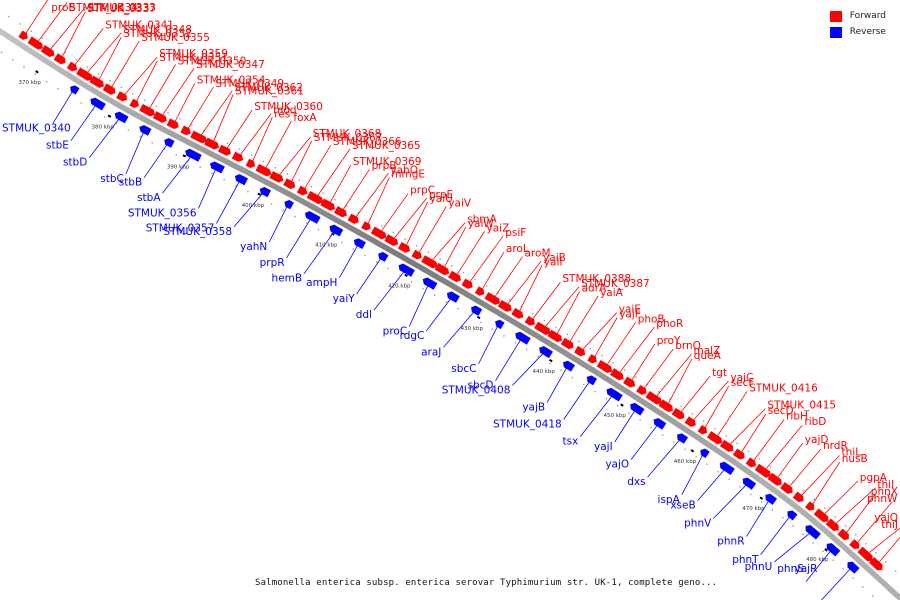 This screenshot has width=900, height=600. I want to click on gene-label: xseB, so click(682, 506).